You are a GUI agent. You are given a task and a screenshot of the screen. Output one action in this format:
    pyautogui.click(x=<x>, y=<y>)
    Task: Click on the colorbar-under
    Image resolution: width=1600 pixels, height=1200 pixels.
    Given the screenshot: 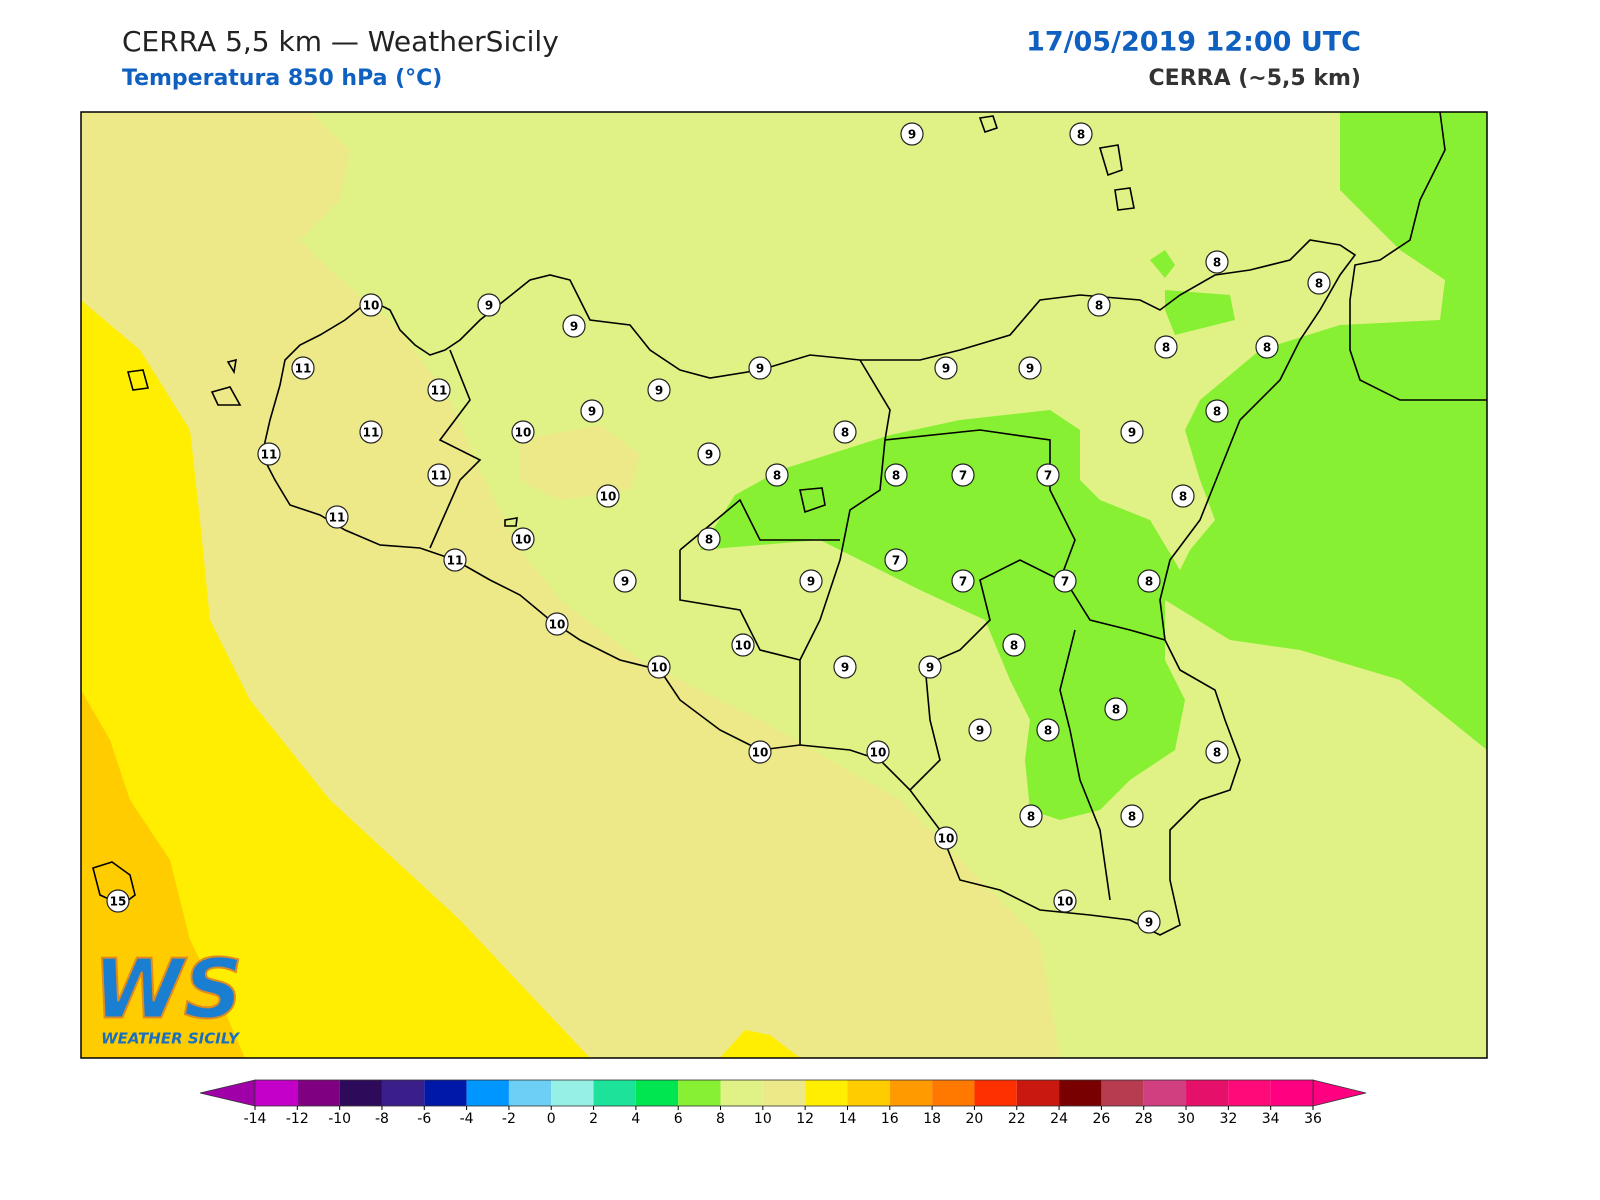 What is the action you would take?
    pyautogui.click(x=227, y=1093)
    